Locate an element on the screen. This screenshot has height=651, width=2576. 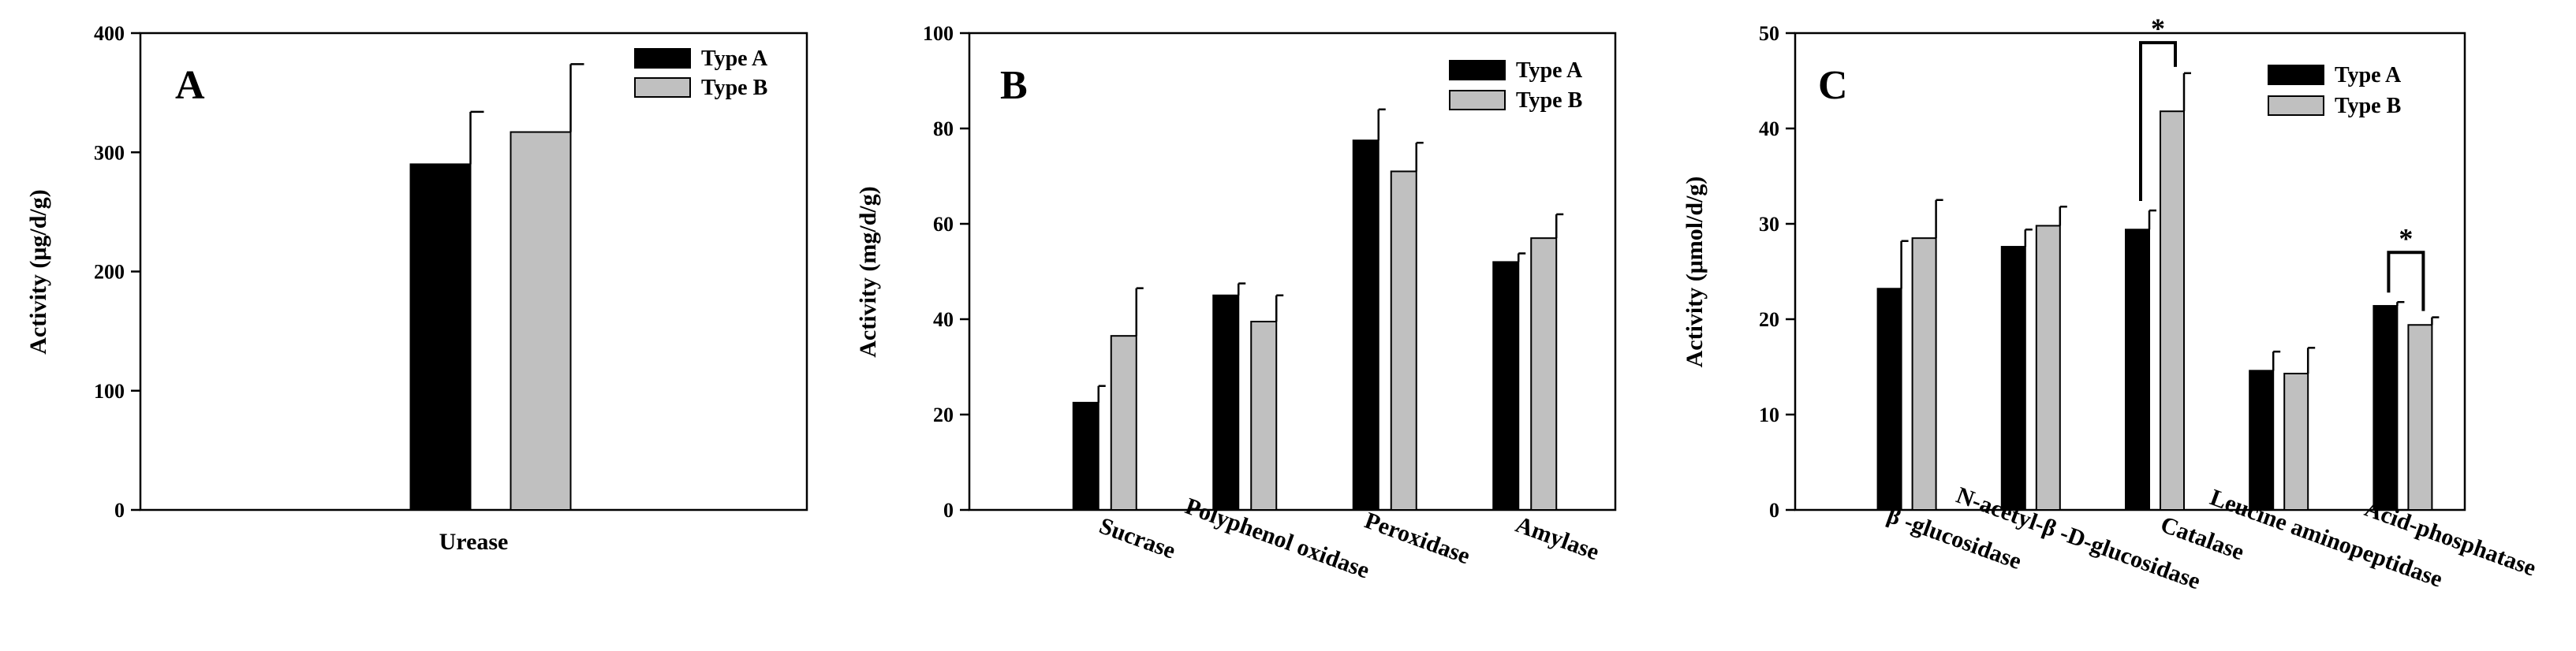
panel-letter: C is located at coordinates (1833, 85).